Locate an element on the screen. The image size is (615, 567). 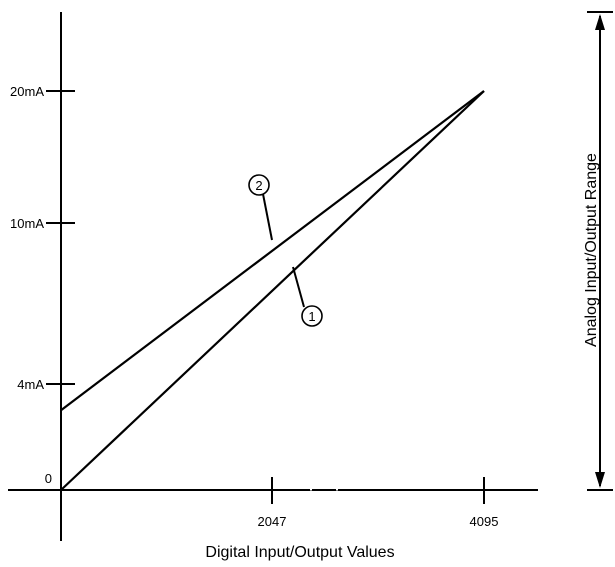
callout-1-leader is located at coordinates (298, 287).